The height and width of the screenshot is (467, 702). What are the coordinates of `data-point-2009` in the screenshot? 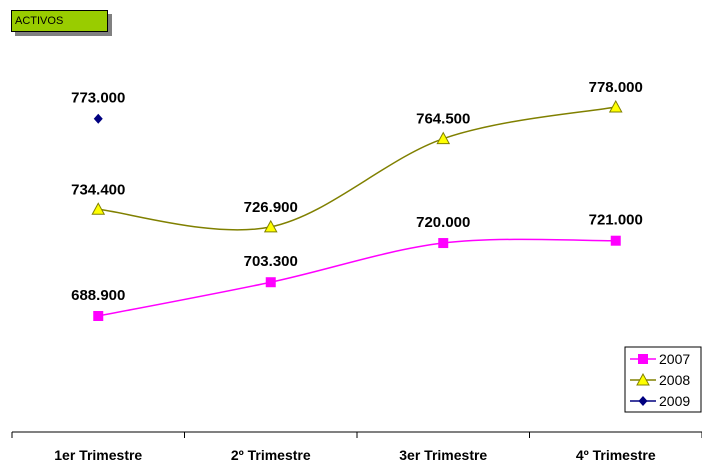 It's located at (98, 118).